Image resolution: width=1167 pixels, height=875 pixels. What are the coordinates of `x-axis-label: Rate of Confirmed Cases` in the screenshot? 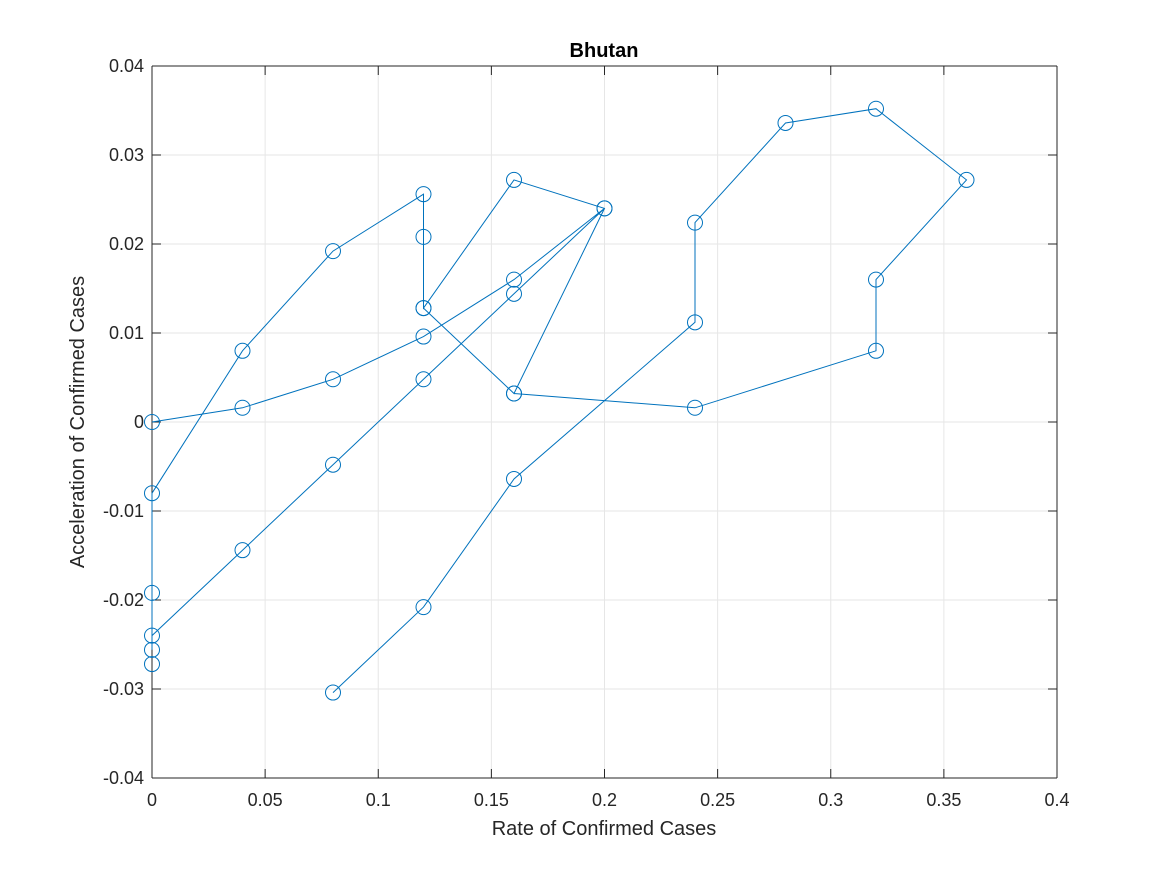 It's located at (604, 829).